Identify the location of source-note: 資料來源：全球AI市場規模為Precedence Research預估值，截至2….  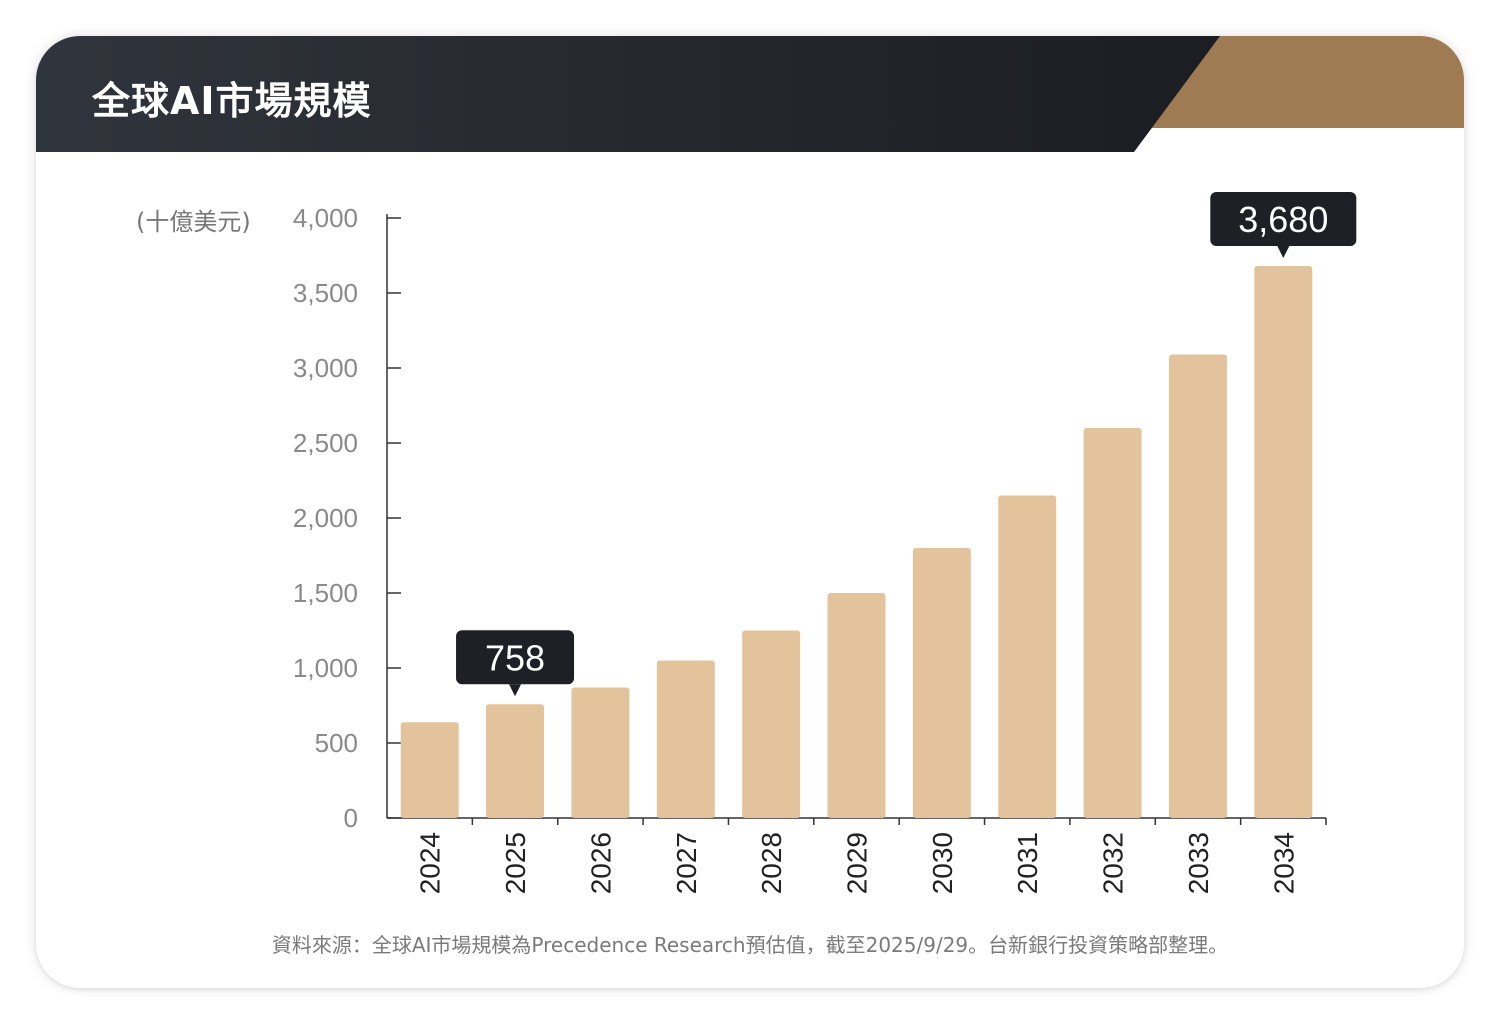
(750, 945).